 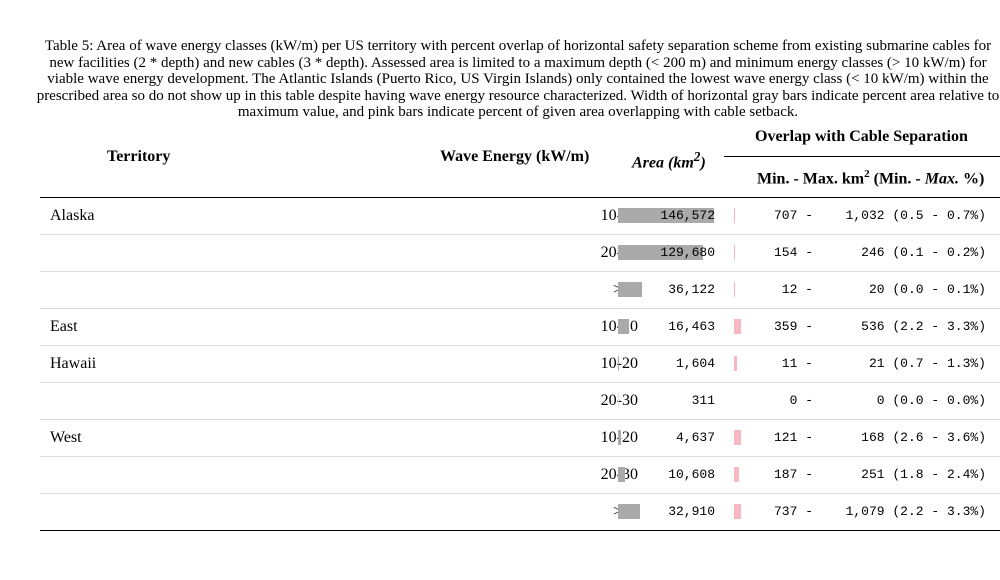 I want to click on area-cell: 16,463, so click(x=691, y=326).